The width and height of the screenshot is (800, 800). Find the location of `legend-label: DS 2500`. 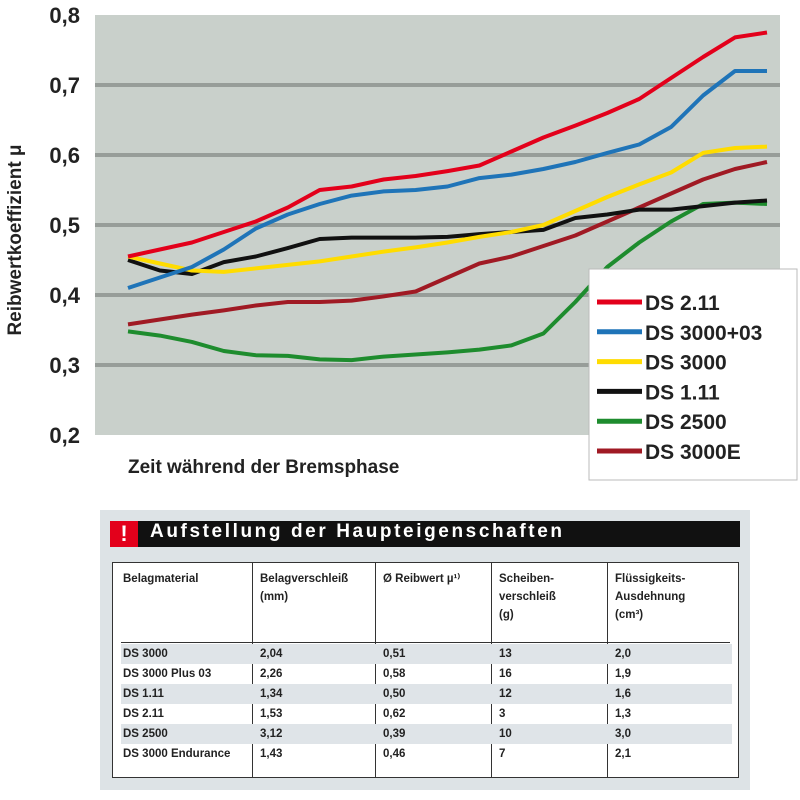

legend-label: DS 2500 is located at coordinates (686, 422).